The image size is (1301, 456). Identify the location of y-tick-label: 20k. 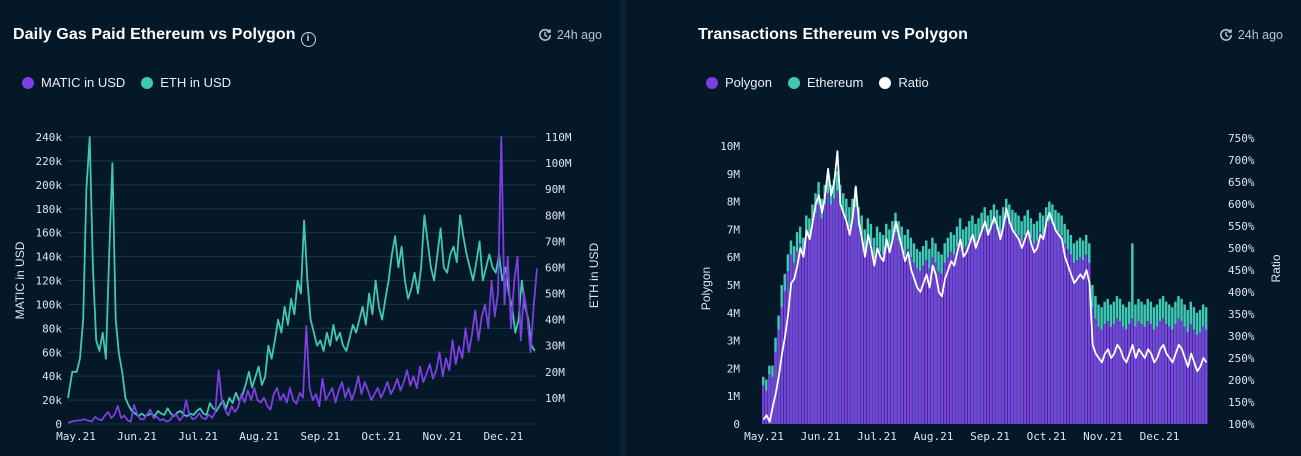
(52, 400).